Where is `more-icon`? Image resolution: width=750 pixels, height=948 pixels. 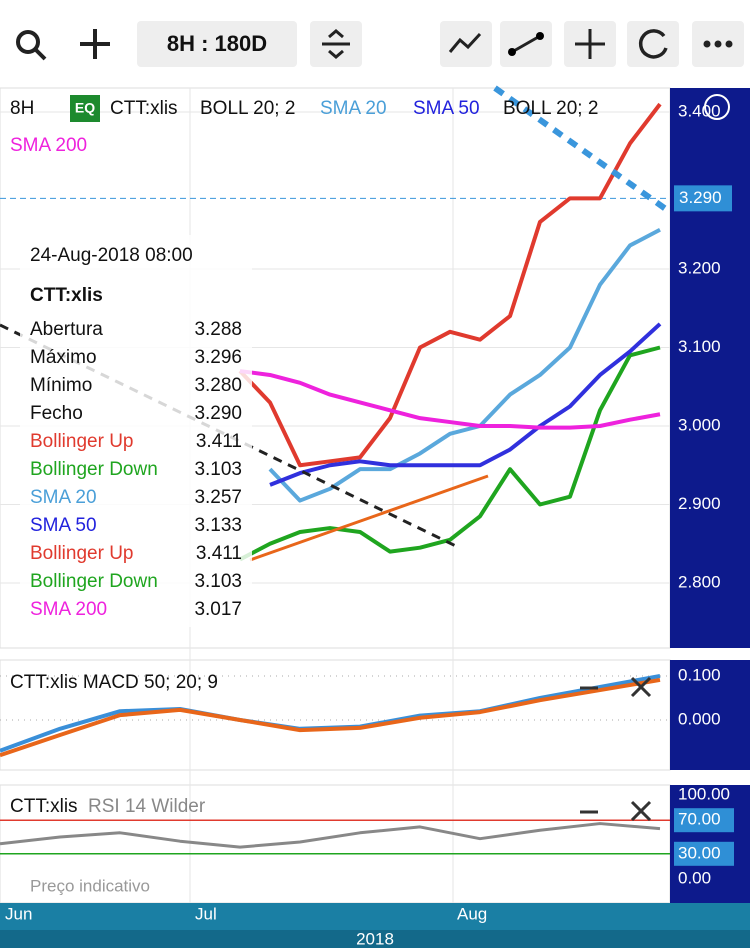
more-icon is located at coordinates (718, 44).